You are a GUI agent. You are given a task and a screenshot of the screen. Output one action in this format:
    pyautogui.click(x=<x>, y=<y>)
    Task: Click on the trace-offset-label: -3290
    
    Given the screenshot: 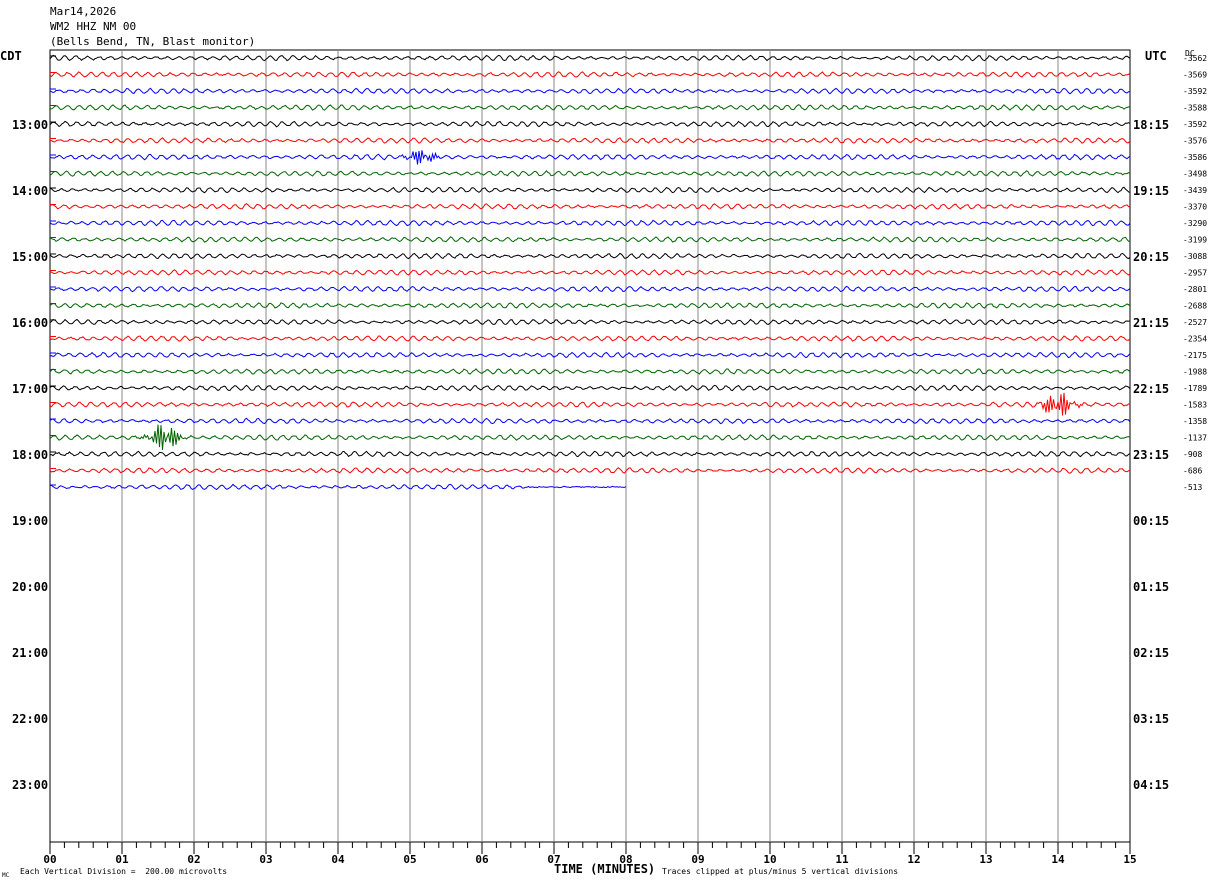 What is the action you would take?
    pyautogui.click(x=1195, y=223)
    